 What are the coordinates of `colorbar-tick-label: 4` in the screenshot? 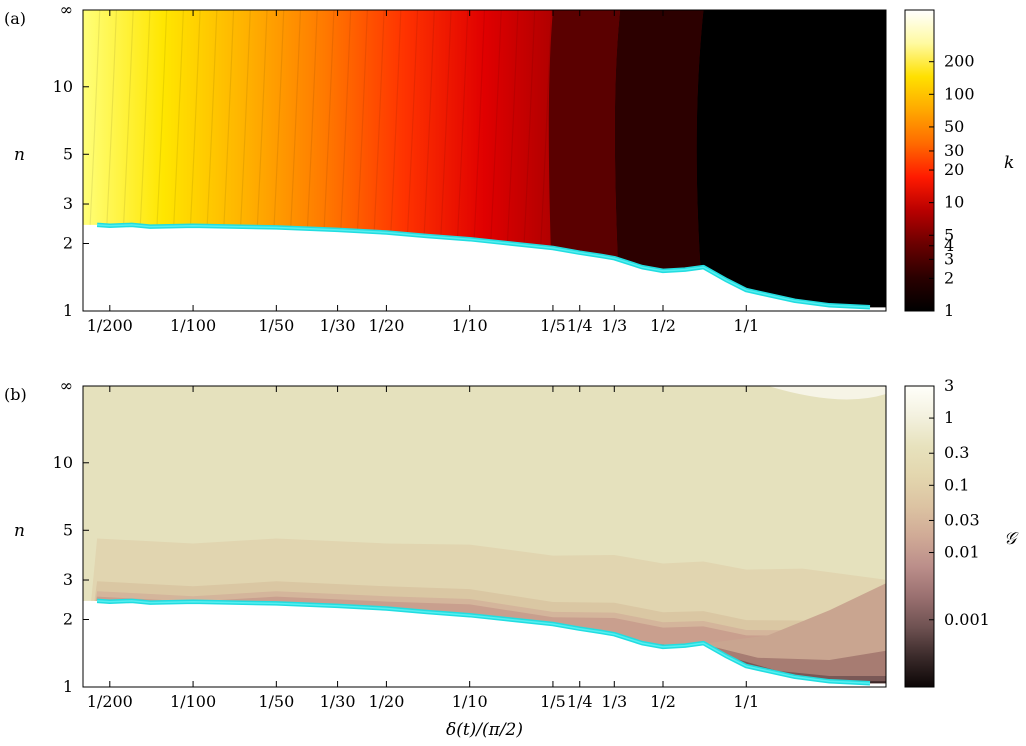 It's located at (949, 245).